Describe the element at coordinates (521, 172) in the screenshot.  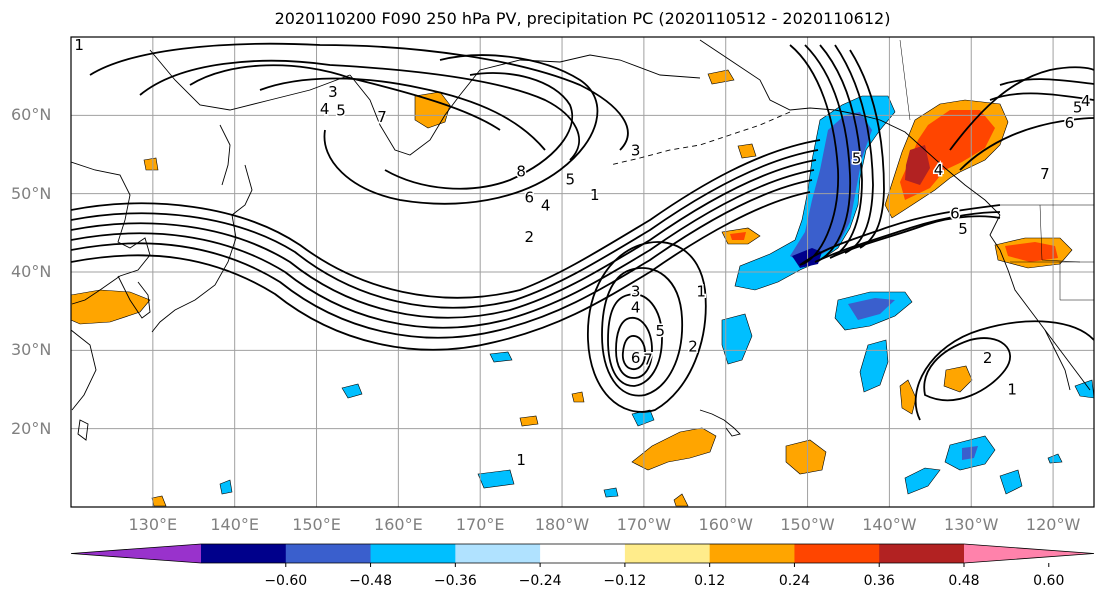
I see `contour-label: 8` at that location.